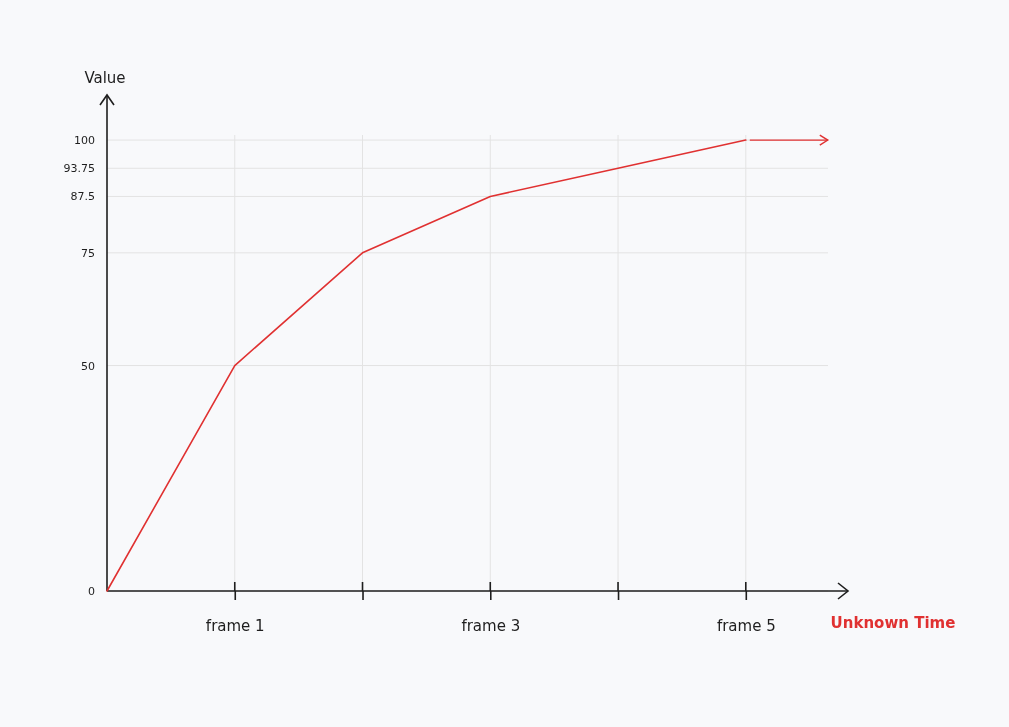 The image size is (1009, 727). Describe the element at coordinates (79, 169) in the screenshot. I see `y-tick-label: 93.75` at that location.